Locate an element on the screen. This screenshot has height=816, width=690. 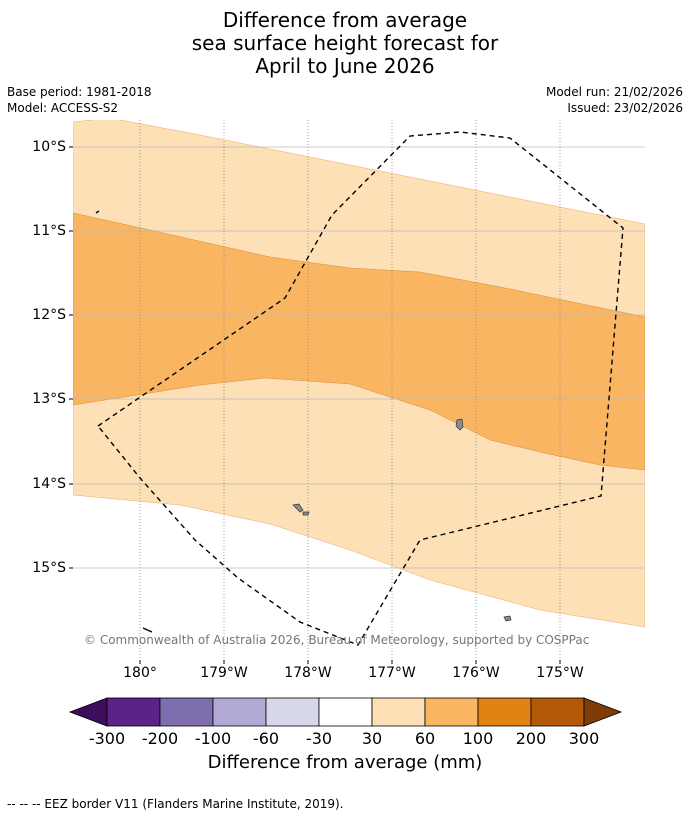
eez-border-fragment-b is located at coordinates (147, 630).